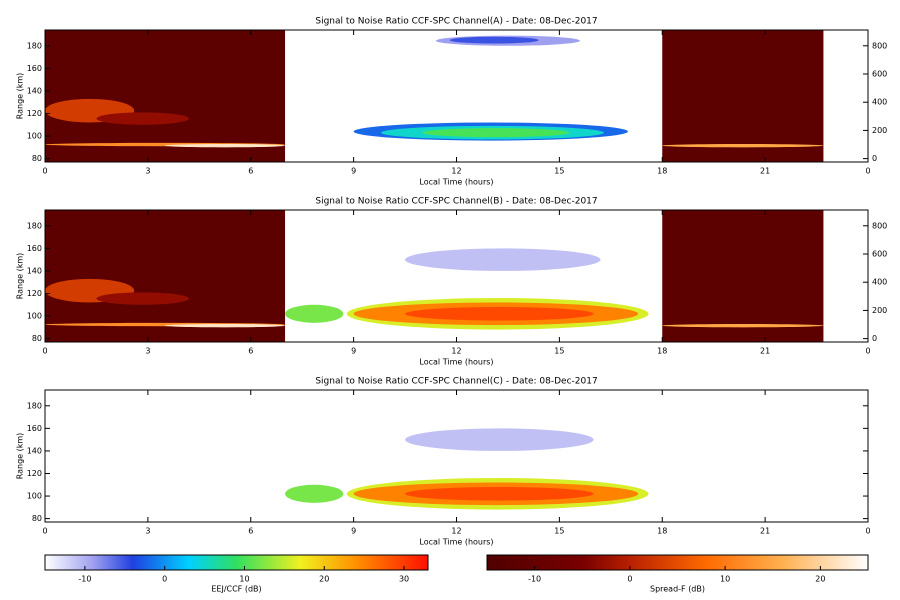 Image resolution: width=900 pixels, height=600 pixels. What do you see at coordinates (467, 469) in the screenshot?
I see `plot-area` at bounding box center [467, 469].